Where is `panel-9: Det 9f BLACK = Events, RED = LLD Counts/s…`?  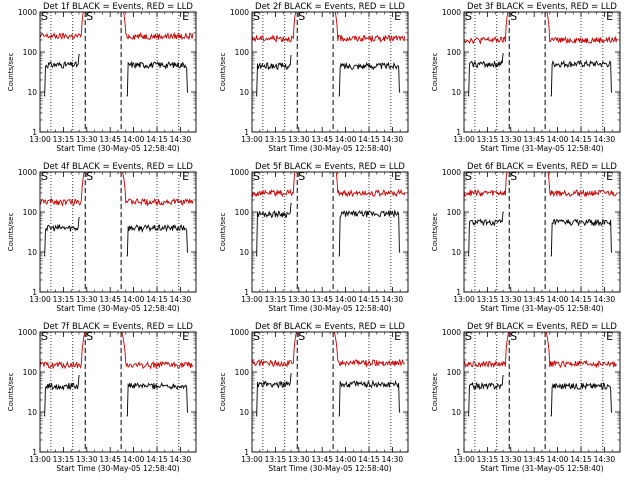 panel-9: Det 9f BLACK = Events, RED = LLD Counts/s… is located at coordinates (526, 397).